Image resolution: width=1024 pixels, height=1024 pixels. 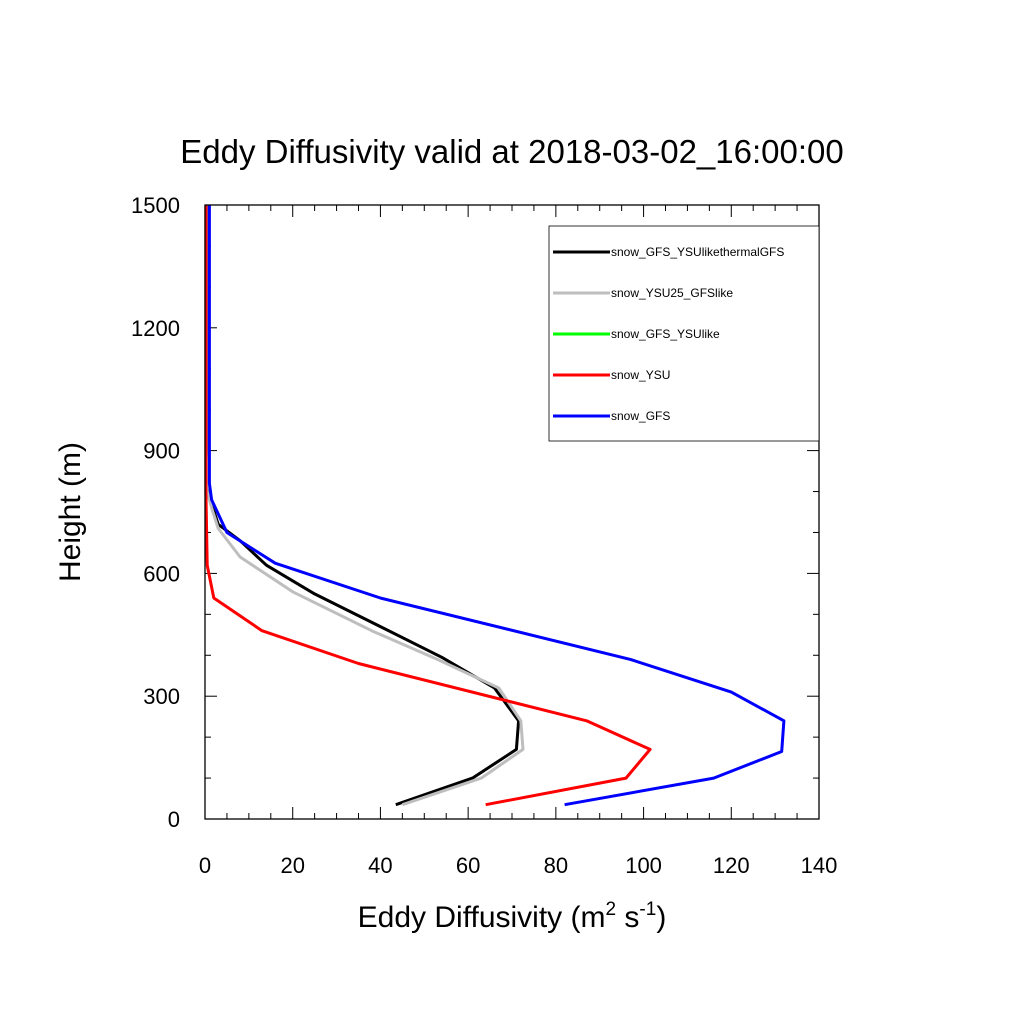 I want to click on y-tick-label: 1200, so click(x=155, y=328).